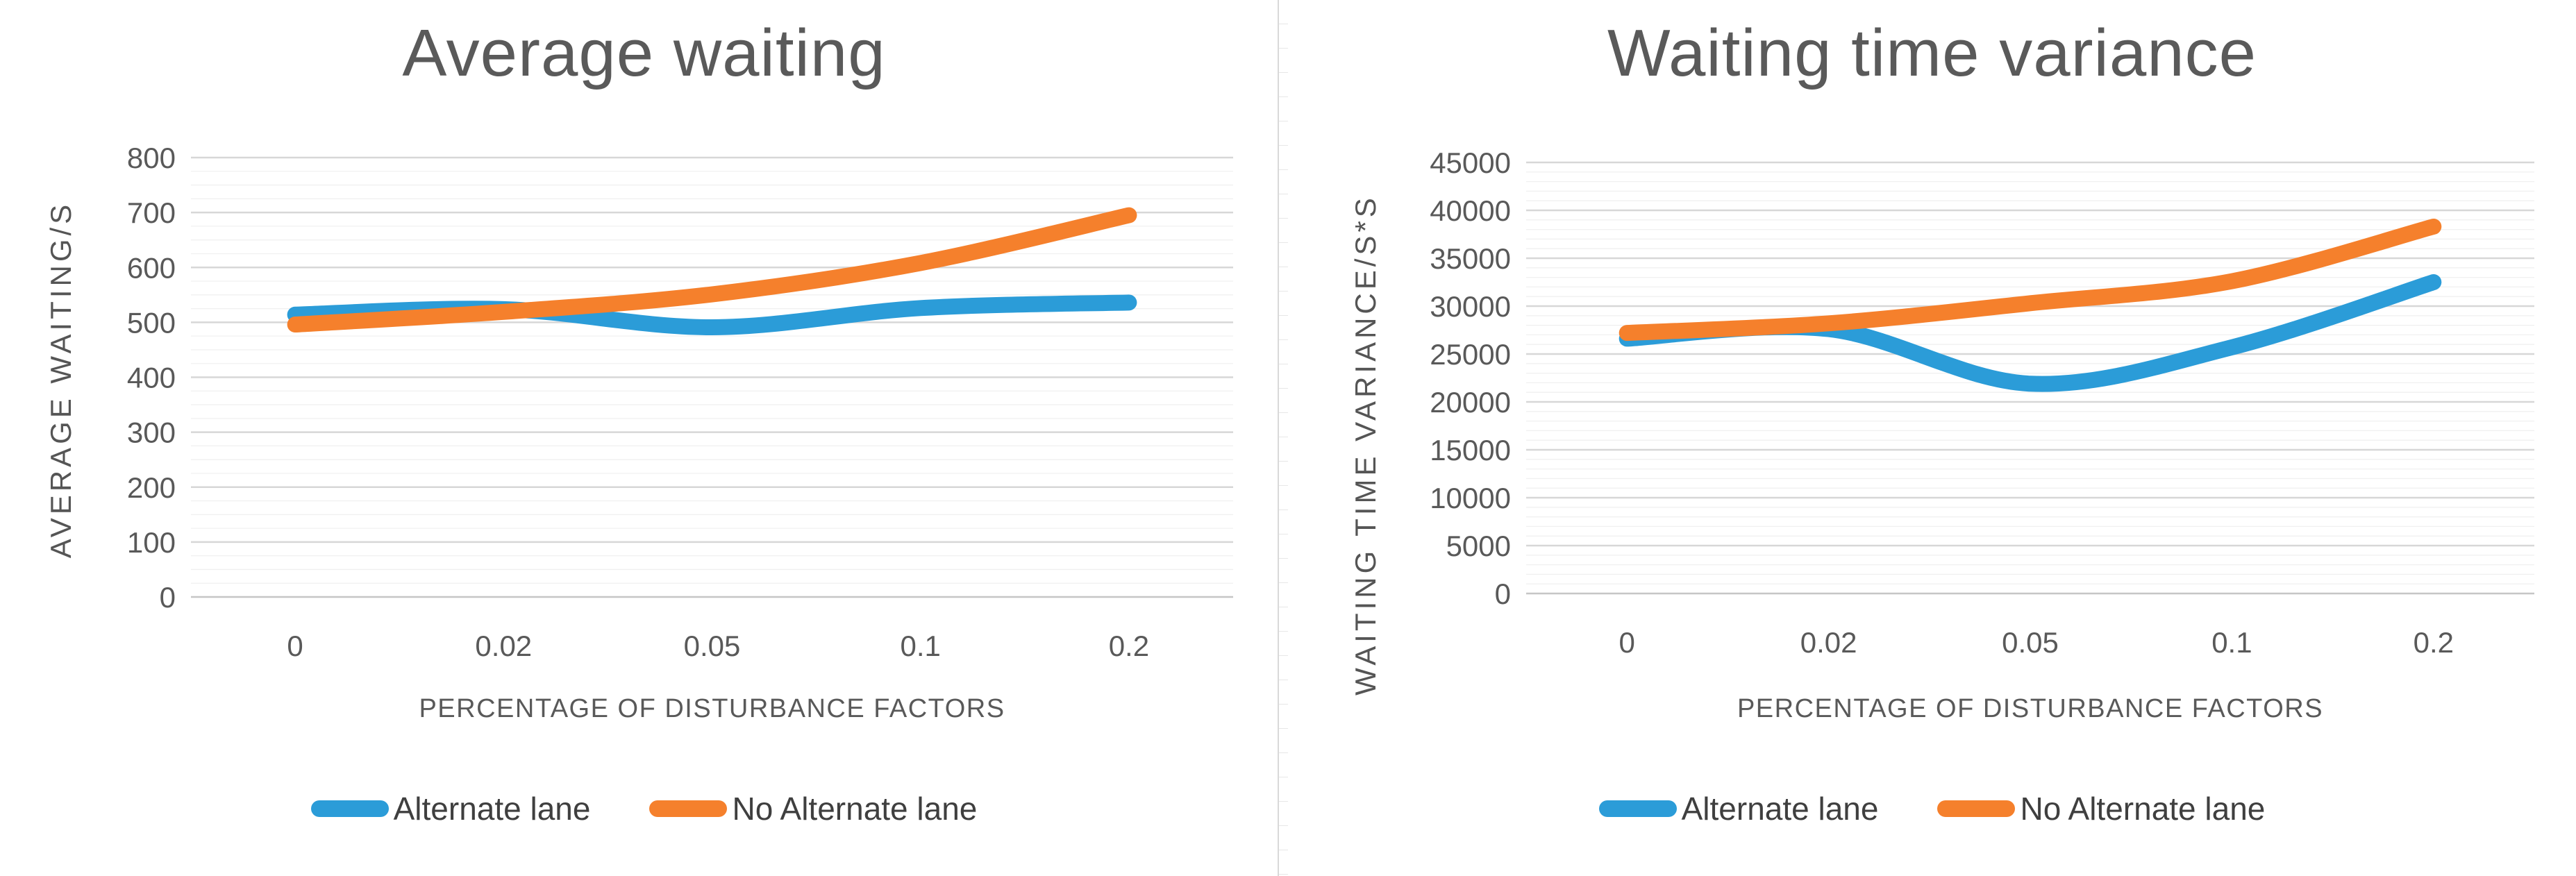 This screenshot has height=876, width=2576. I want to click on svg-text: 300, so click(151, 433).